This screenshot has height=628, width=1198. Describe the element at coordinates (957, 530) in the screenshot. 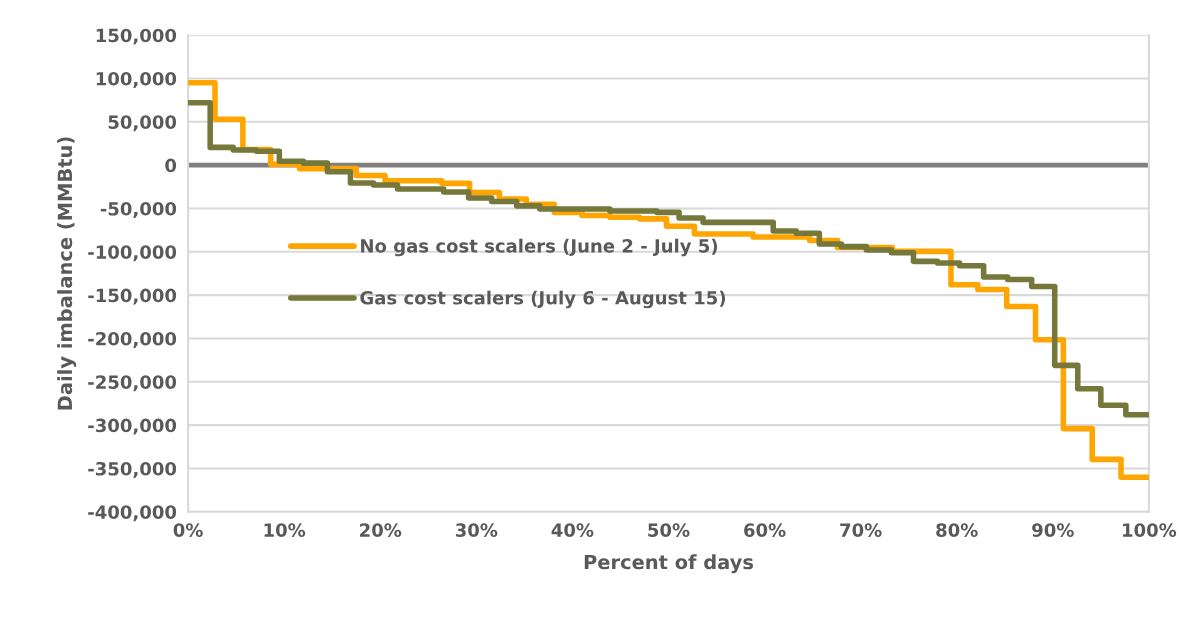

I see `x-tick-label: 80%` at that location.